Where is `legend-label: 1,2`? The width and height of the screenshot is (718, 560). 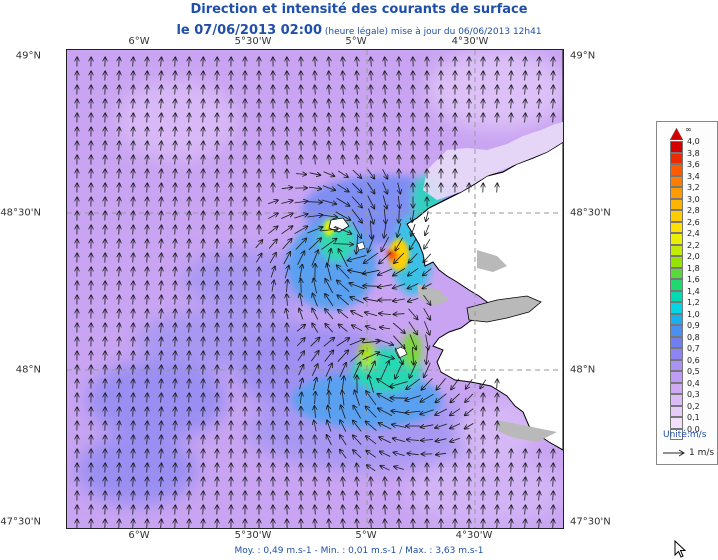 legend-label: 1,2 is located at coordinates (693, 302).